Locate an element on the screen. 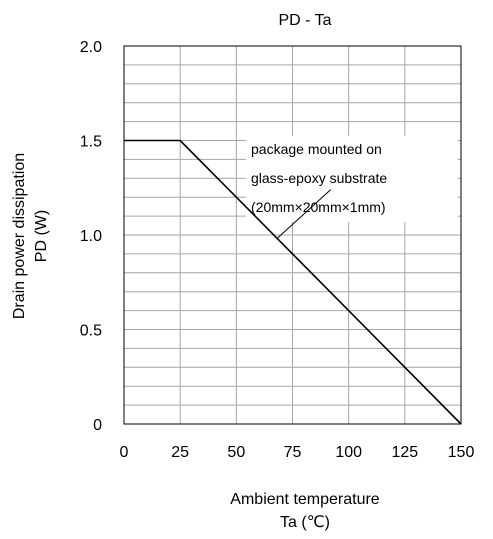  annotation-line-3: (20mm×20mm×1mm) is located at coordinates (318, 207).